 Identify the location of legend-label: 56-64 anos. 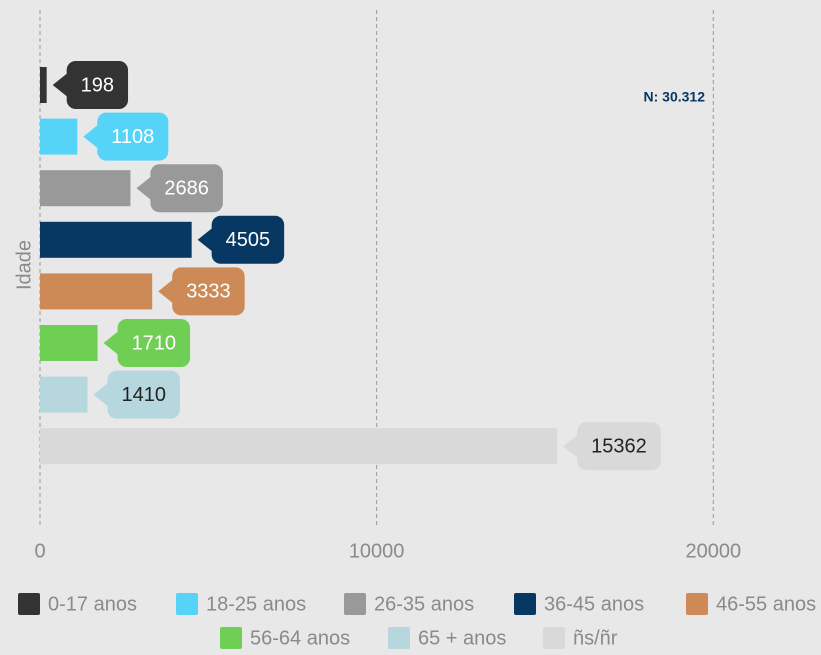
(300, 638).